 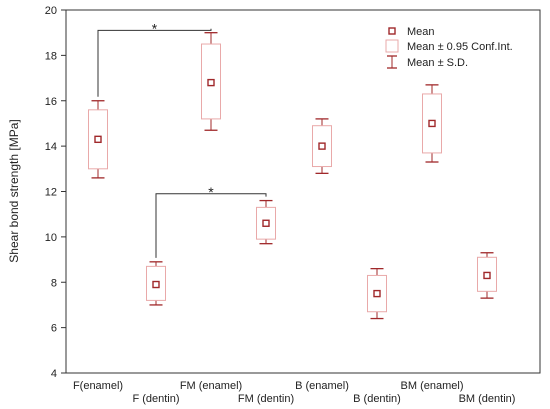 What do you see at coordinates (51, 193) in the screenshot?
I see `y-tick-label: 12` at bounding box center [51, 193].